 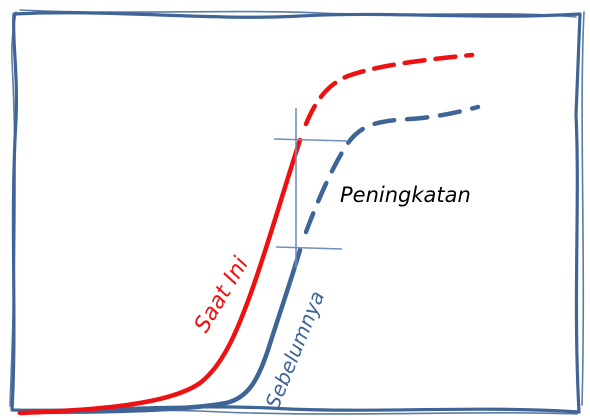 I want to click on previous-curve-label: Sebelumnya, so click(x=294, y=349).